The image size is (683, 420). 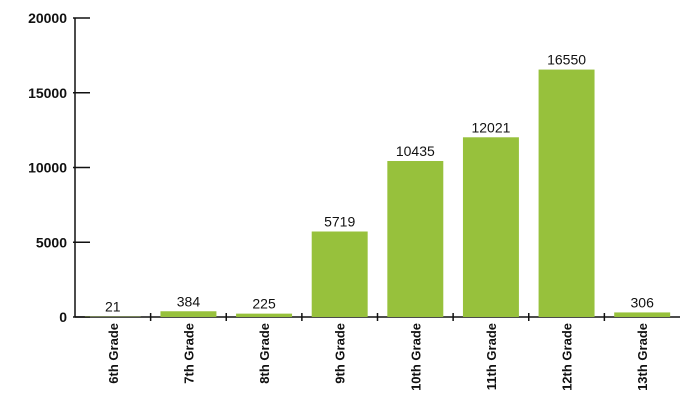 I want to click on y-tick-label: 0, so click(x=63, y=317).